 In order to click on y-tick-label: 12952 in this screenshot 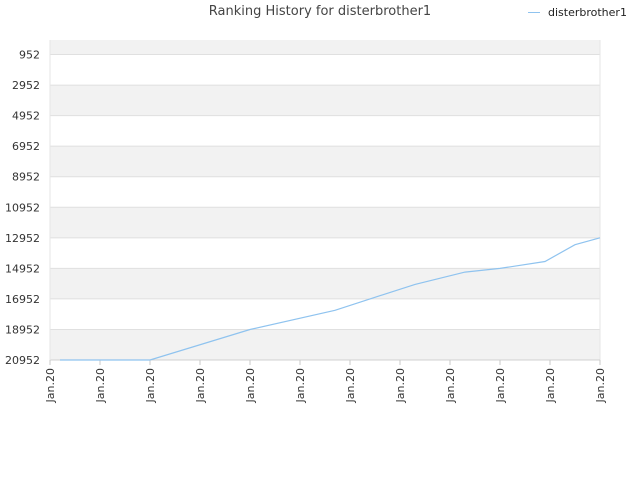, I will do `click(22, 238)`.